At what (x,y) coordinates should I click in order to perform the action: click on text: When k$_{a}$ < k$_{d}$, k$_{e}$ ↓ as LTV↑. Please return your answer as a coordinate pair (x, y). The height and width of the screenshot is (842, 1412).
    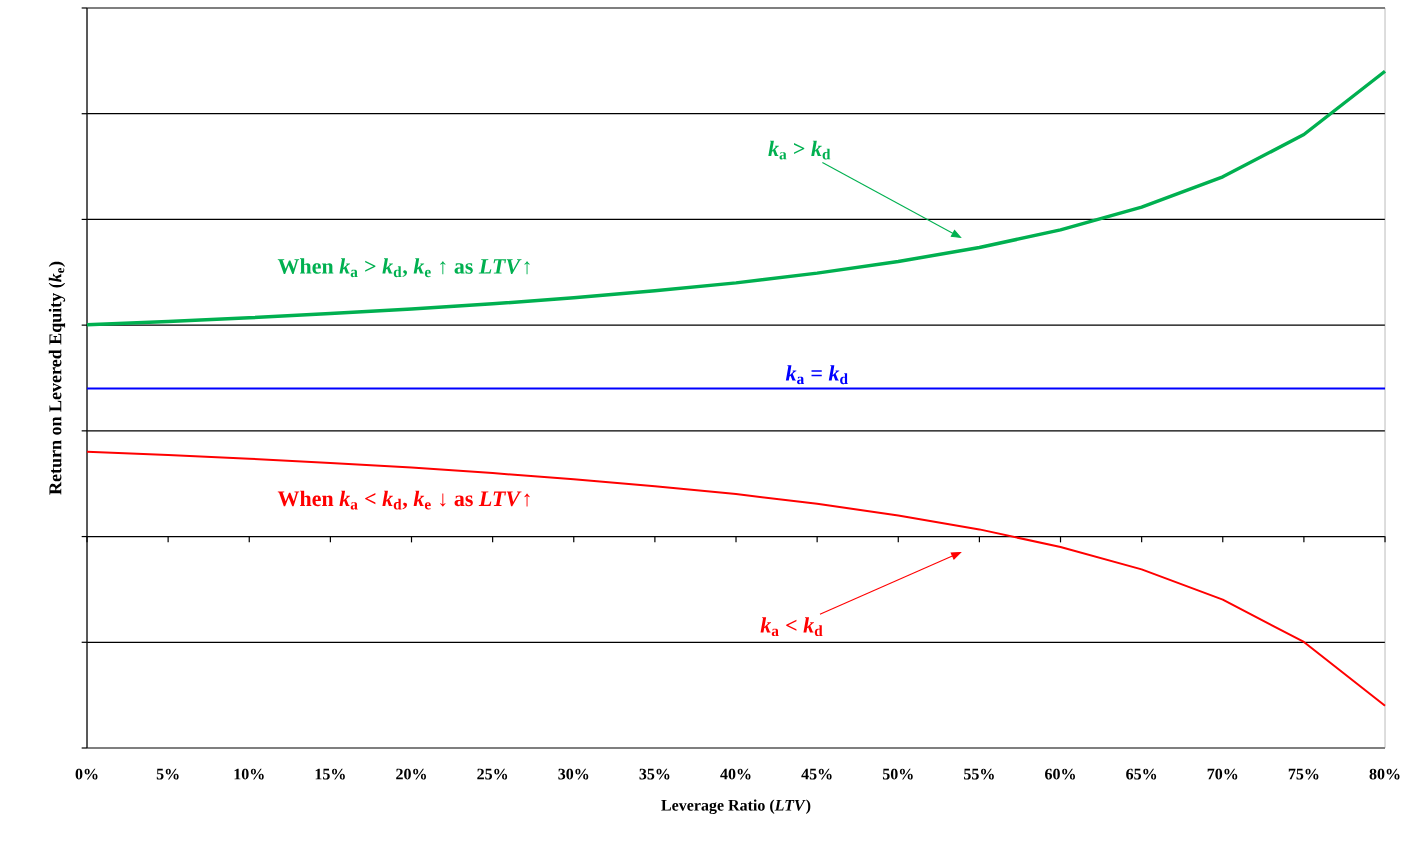
    Looking at the image, I should click on (403, 500).